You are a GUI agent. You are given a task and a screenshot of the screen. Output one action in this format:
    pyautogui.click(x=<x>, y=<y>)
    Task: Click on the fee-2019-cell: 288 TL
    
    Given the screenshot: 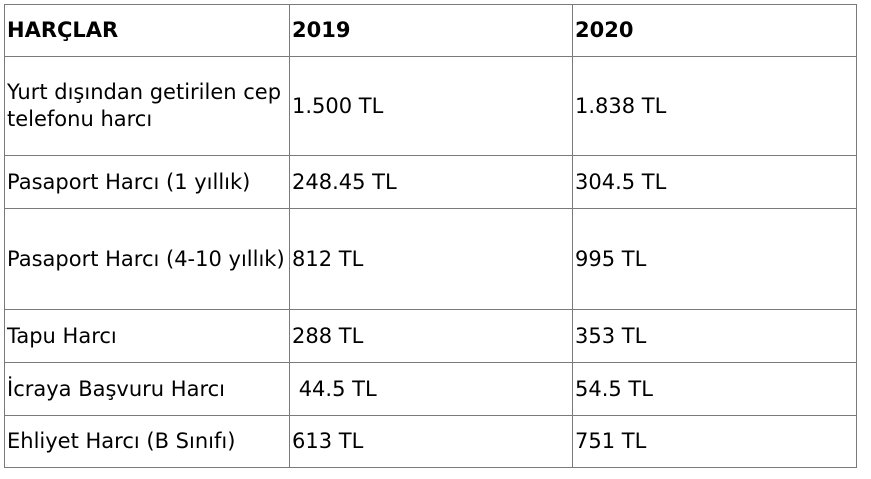 What is the action you would take?
    pyautogui.click(x=431, y=336)
    